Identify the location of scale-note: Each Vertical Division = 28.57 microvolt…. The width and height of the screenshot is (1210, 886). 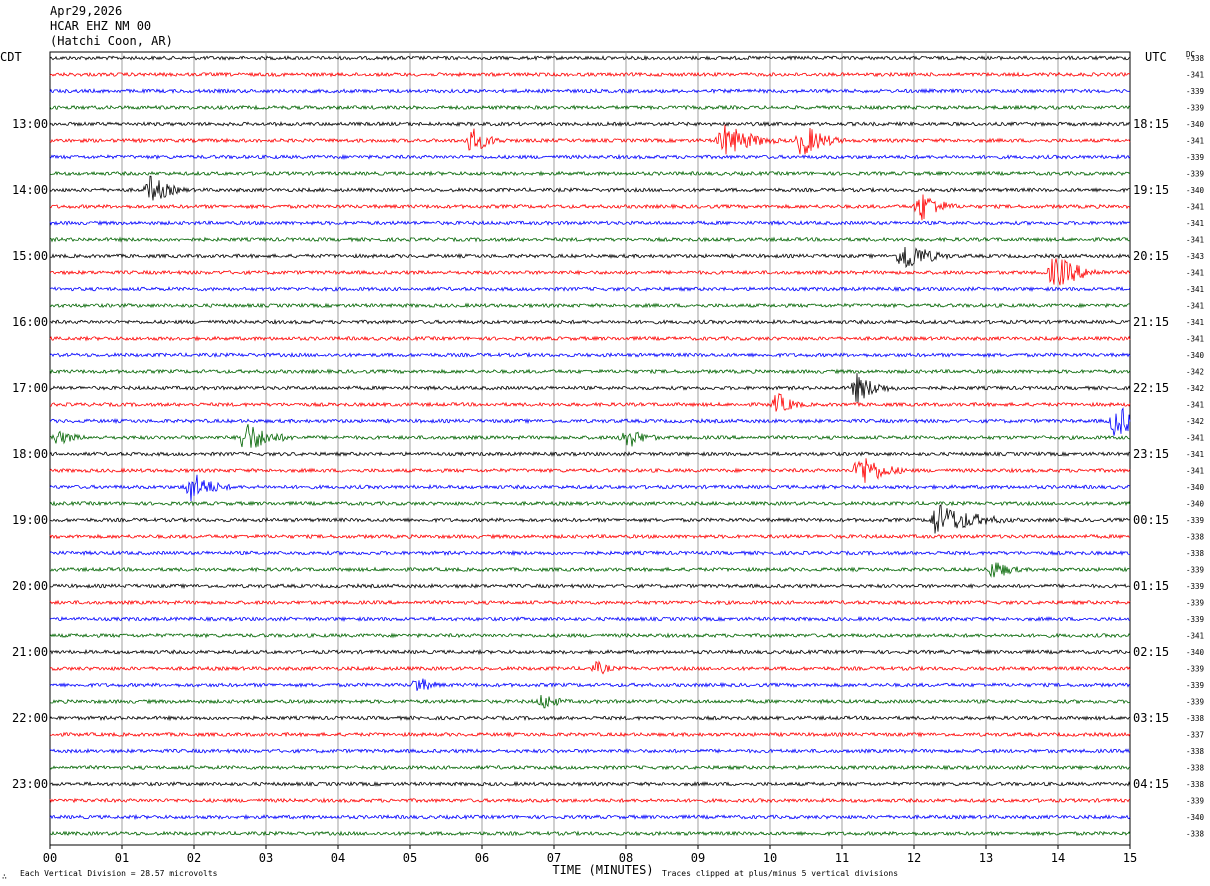
(119, 873).